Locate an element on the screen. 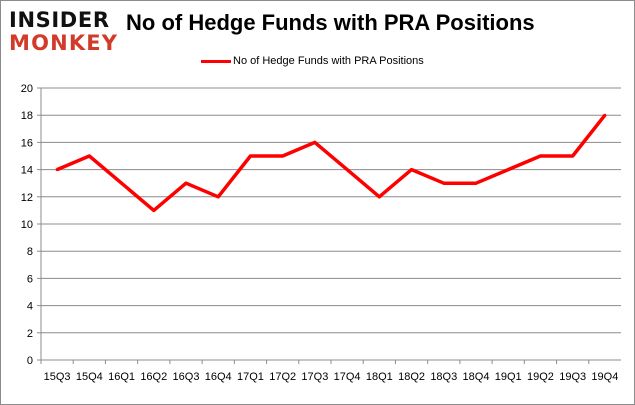 This screenshot has height=405, width=635. svg-text: MONKEY is located at coordinates (63, 42).